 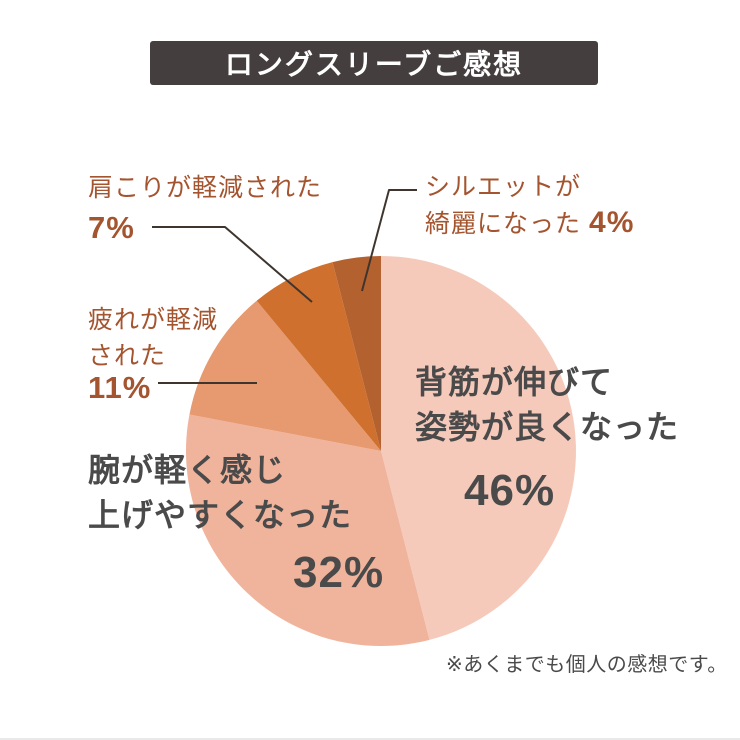 What do you see at coordinates (587, 665) in the screenshot?
I see `footnote-text: ※あくまでも個人の感想です。` at bounding box center [587, 665].